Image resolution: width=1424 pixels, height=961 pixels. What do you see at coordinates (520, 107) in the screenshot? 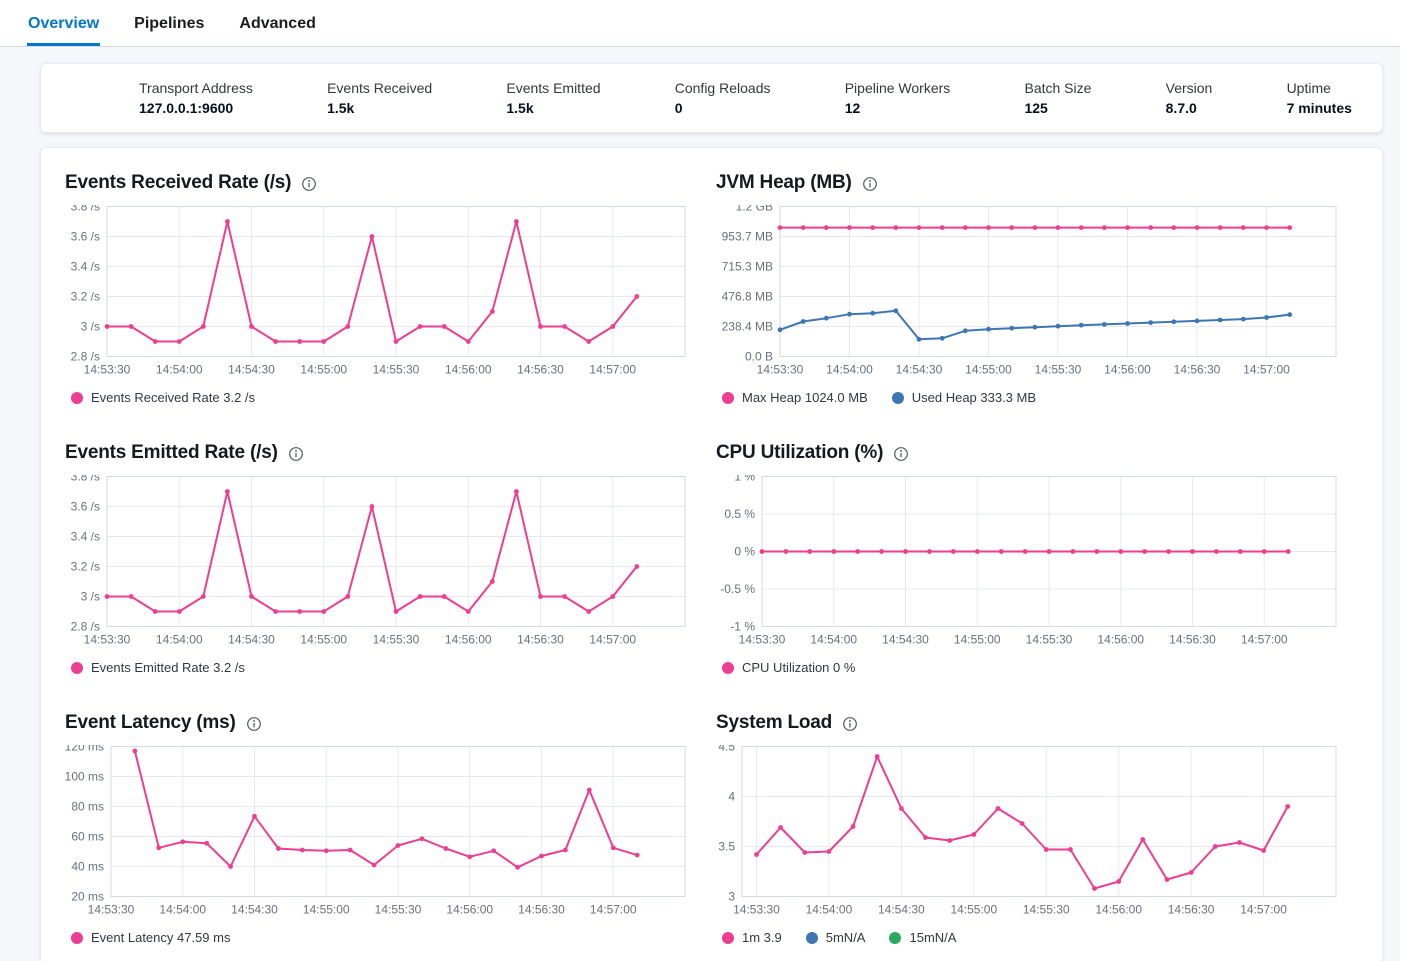
I see `stat-value: 1.5k` at bounding box center [520, 107].